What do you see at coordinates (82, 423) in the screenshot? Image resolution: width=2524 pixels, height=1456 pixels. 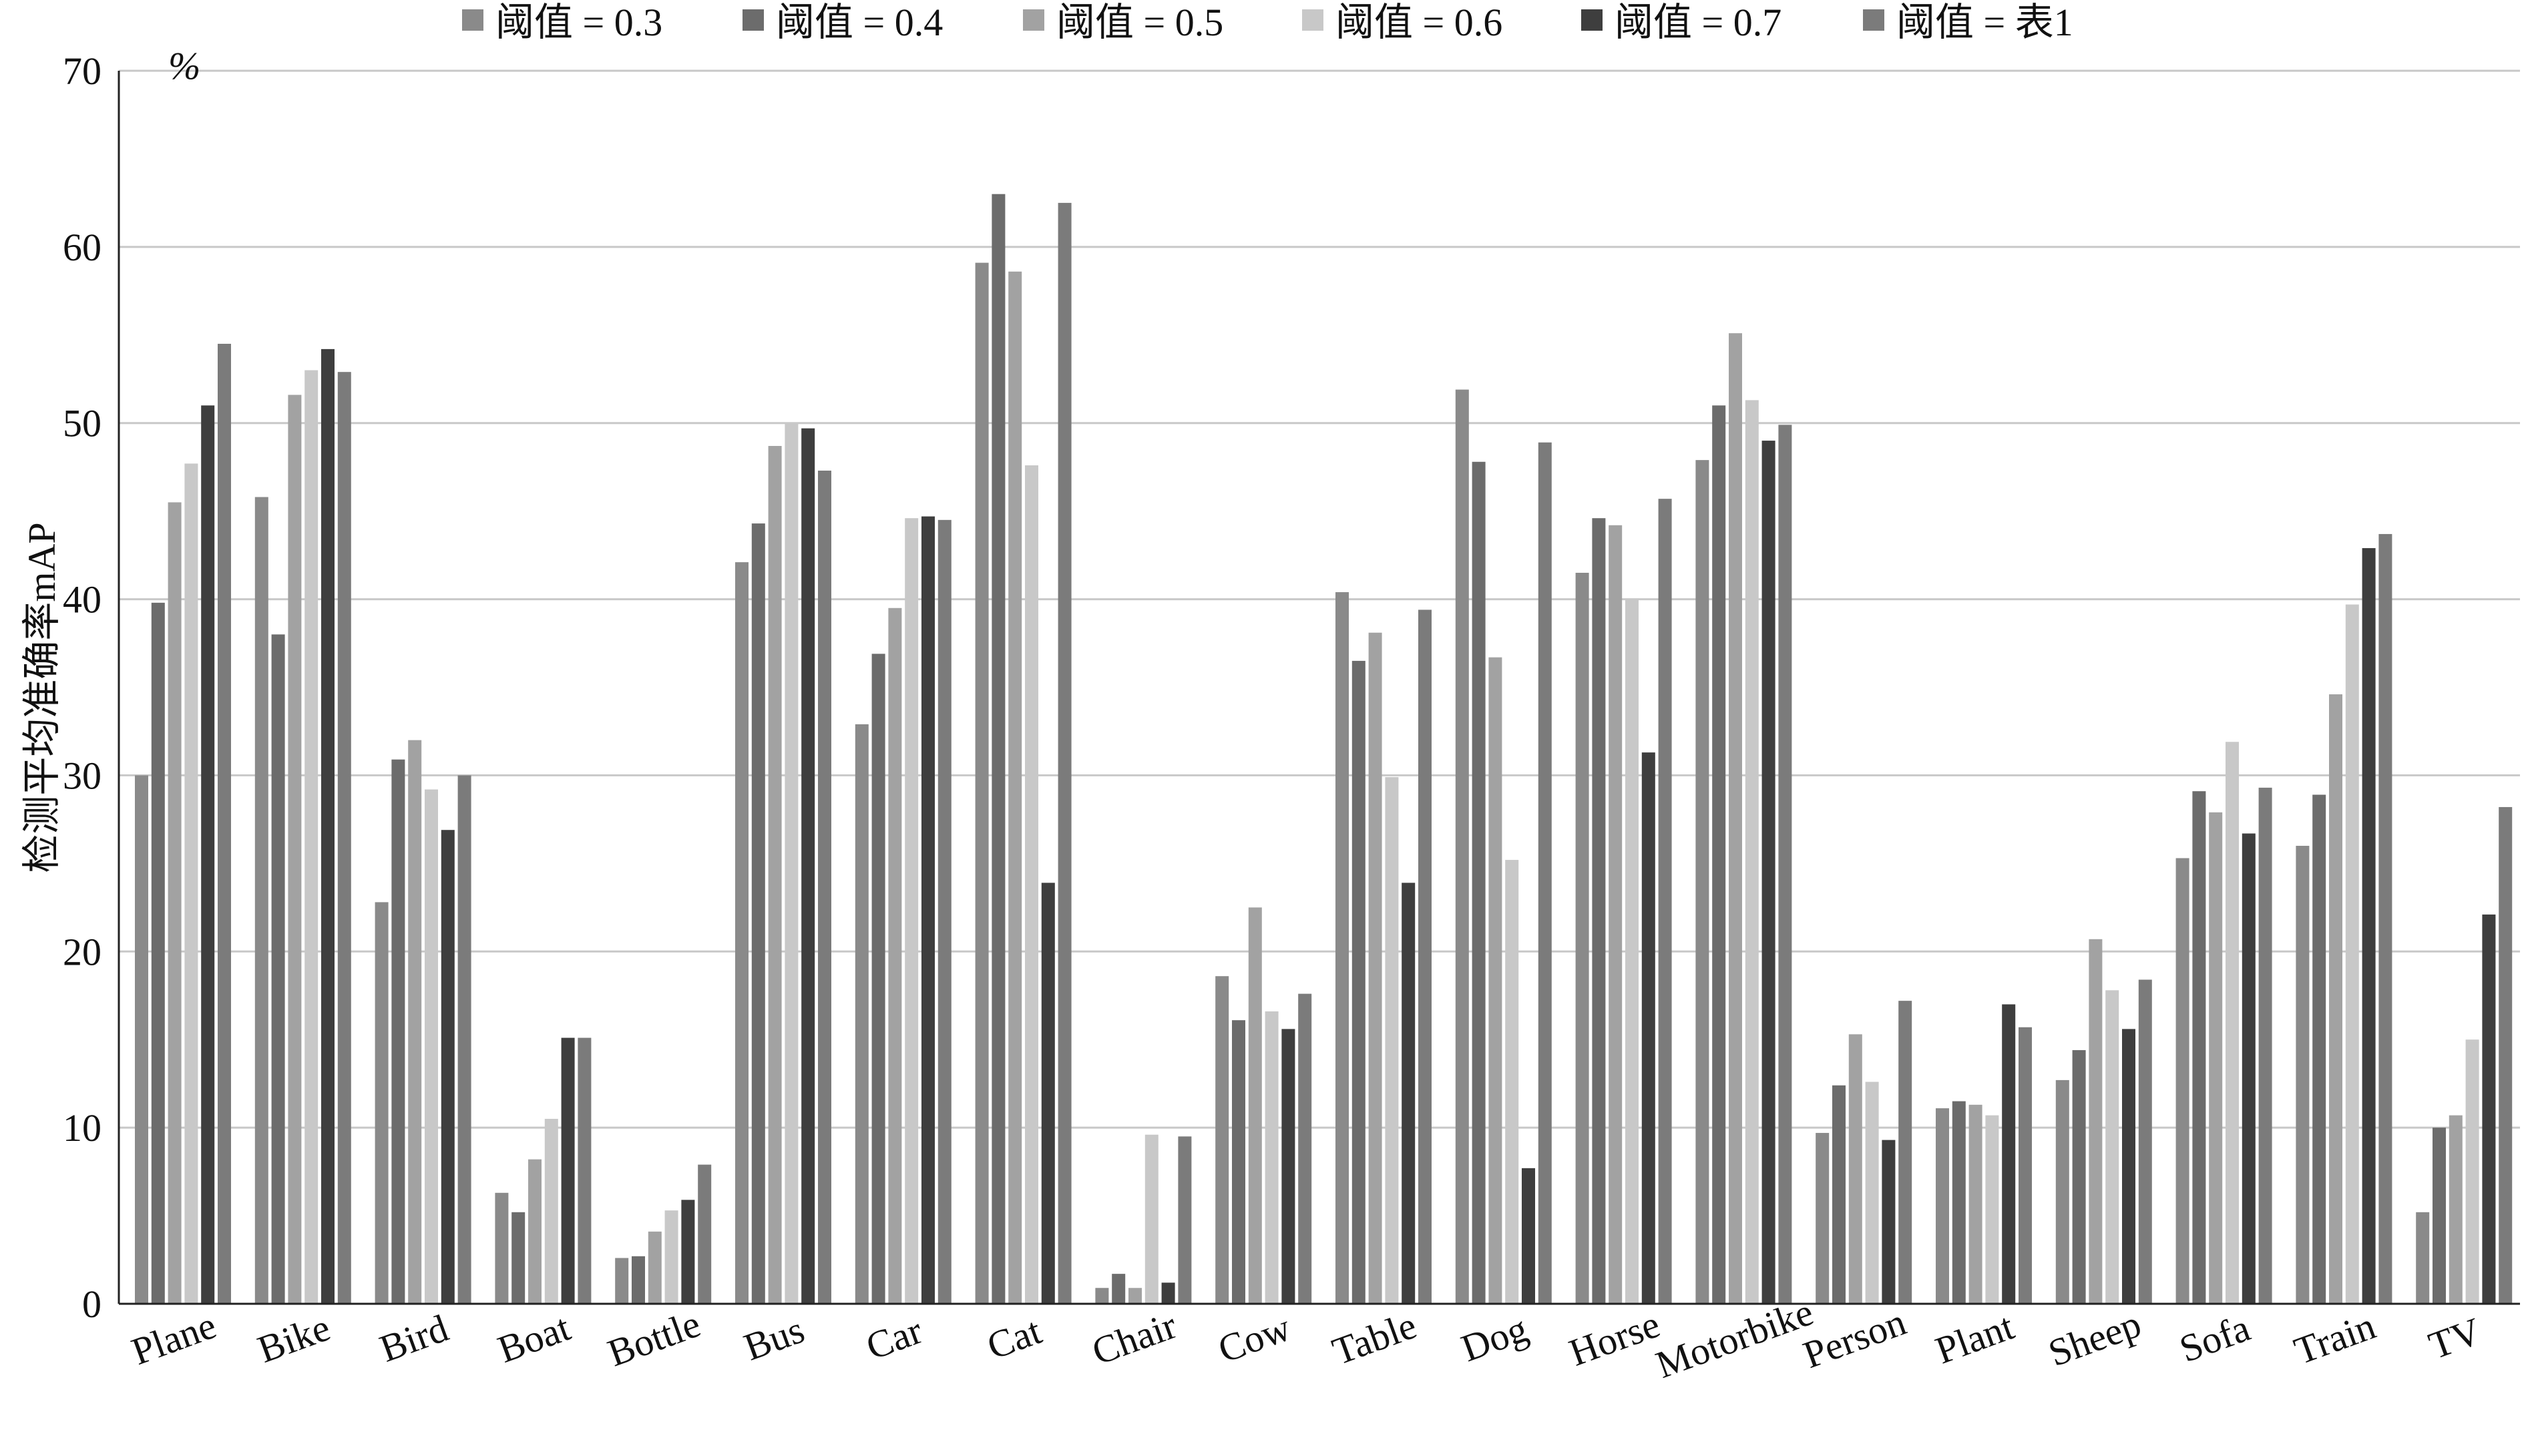 I see `y-tick-label: 50` at bounding box center [82, 423].